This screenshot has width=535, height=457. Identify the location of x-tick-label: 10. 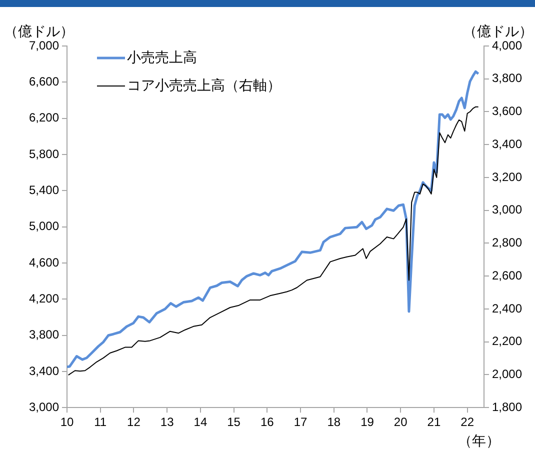
(67, 422).